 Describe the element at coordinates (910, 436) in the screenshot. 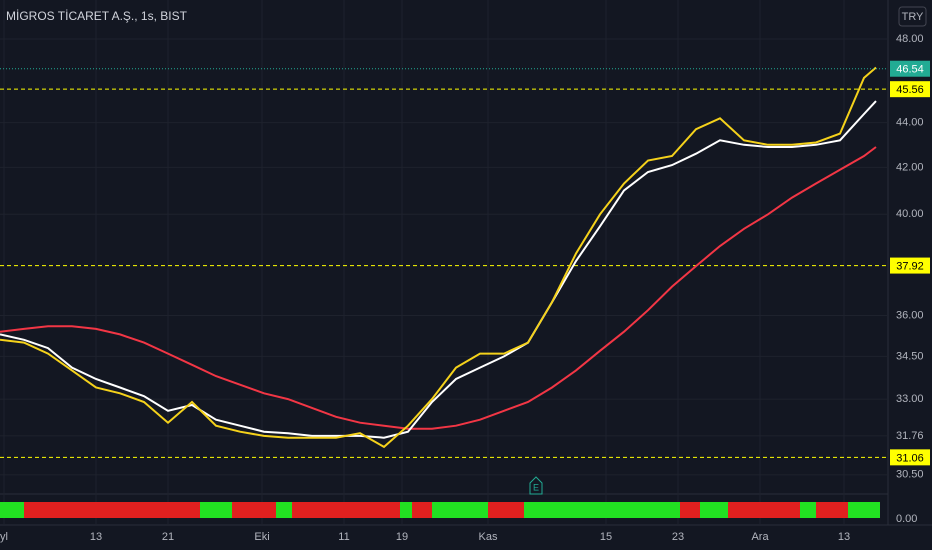

I see `y-tick-label: 31.76` at that location.